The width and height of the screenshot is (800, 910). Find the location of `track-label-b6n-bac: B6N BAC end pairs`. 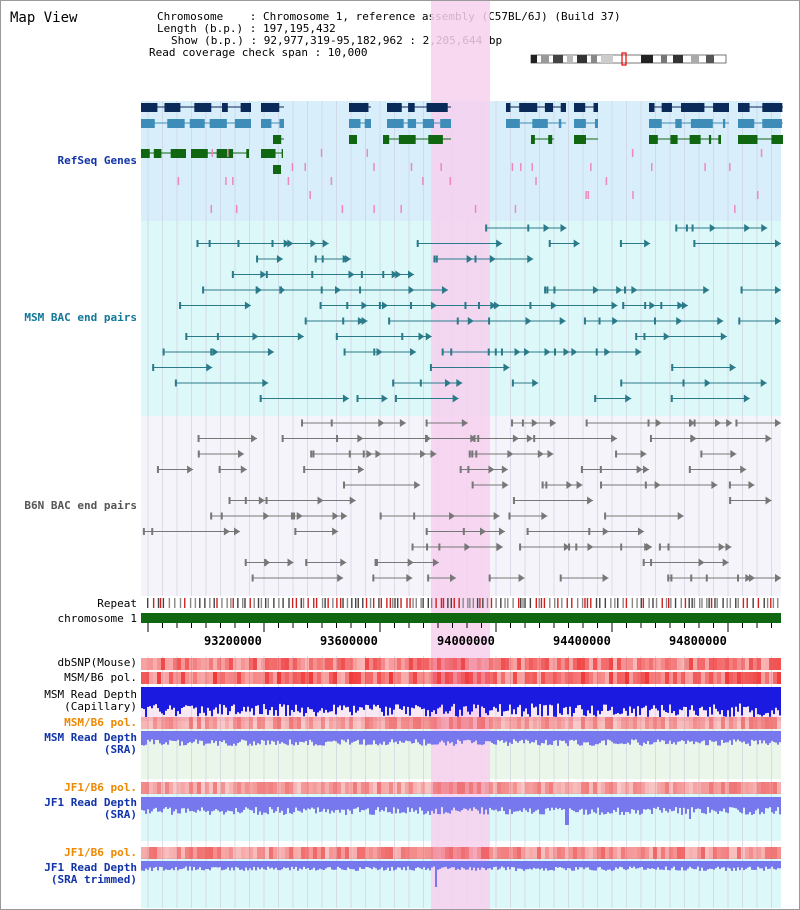

track-label-b6n-bac: B6N BAC end pairs is located at coordinates (80, 505).